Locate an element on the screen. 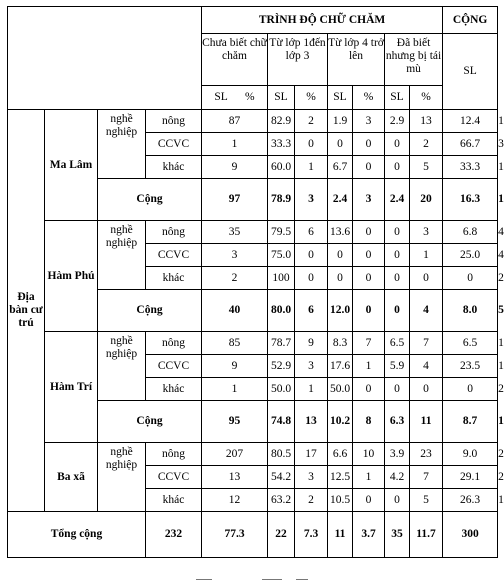  cell-value: 6 is located at coordinates (311, 232).